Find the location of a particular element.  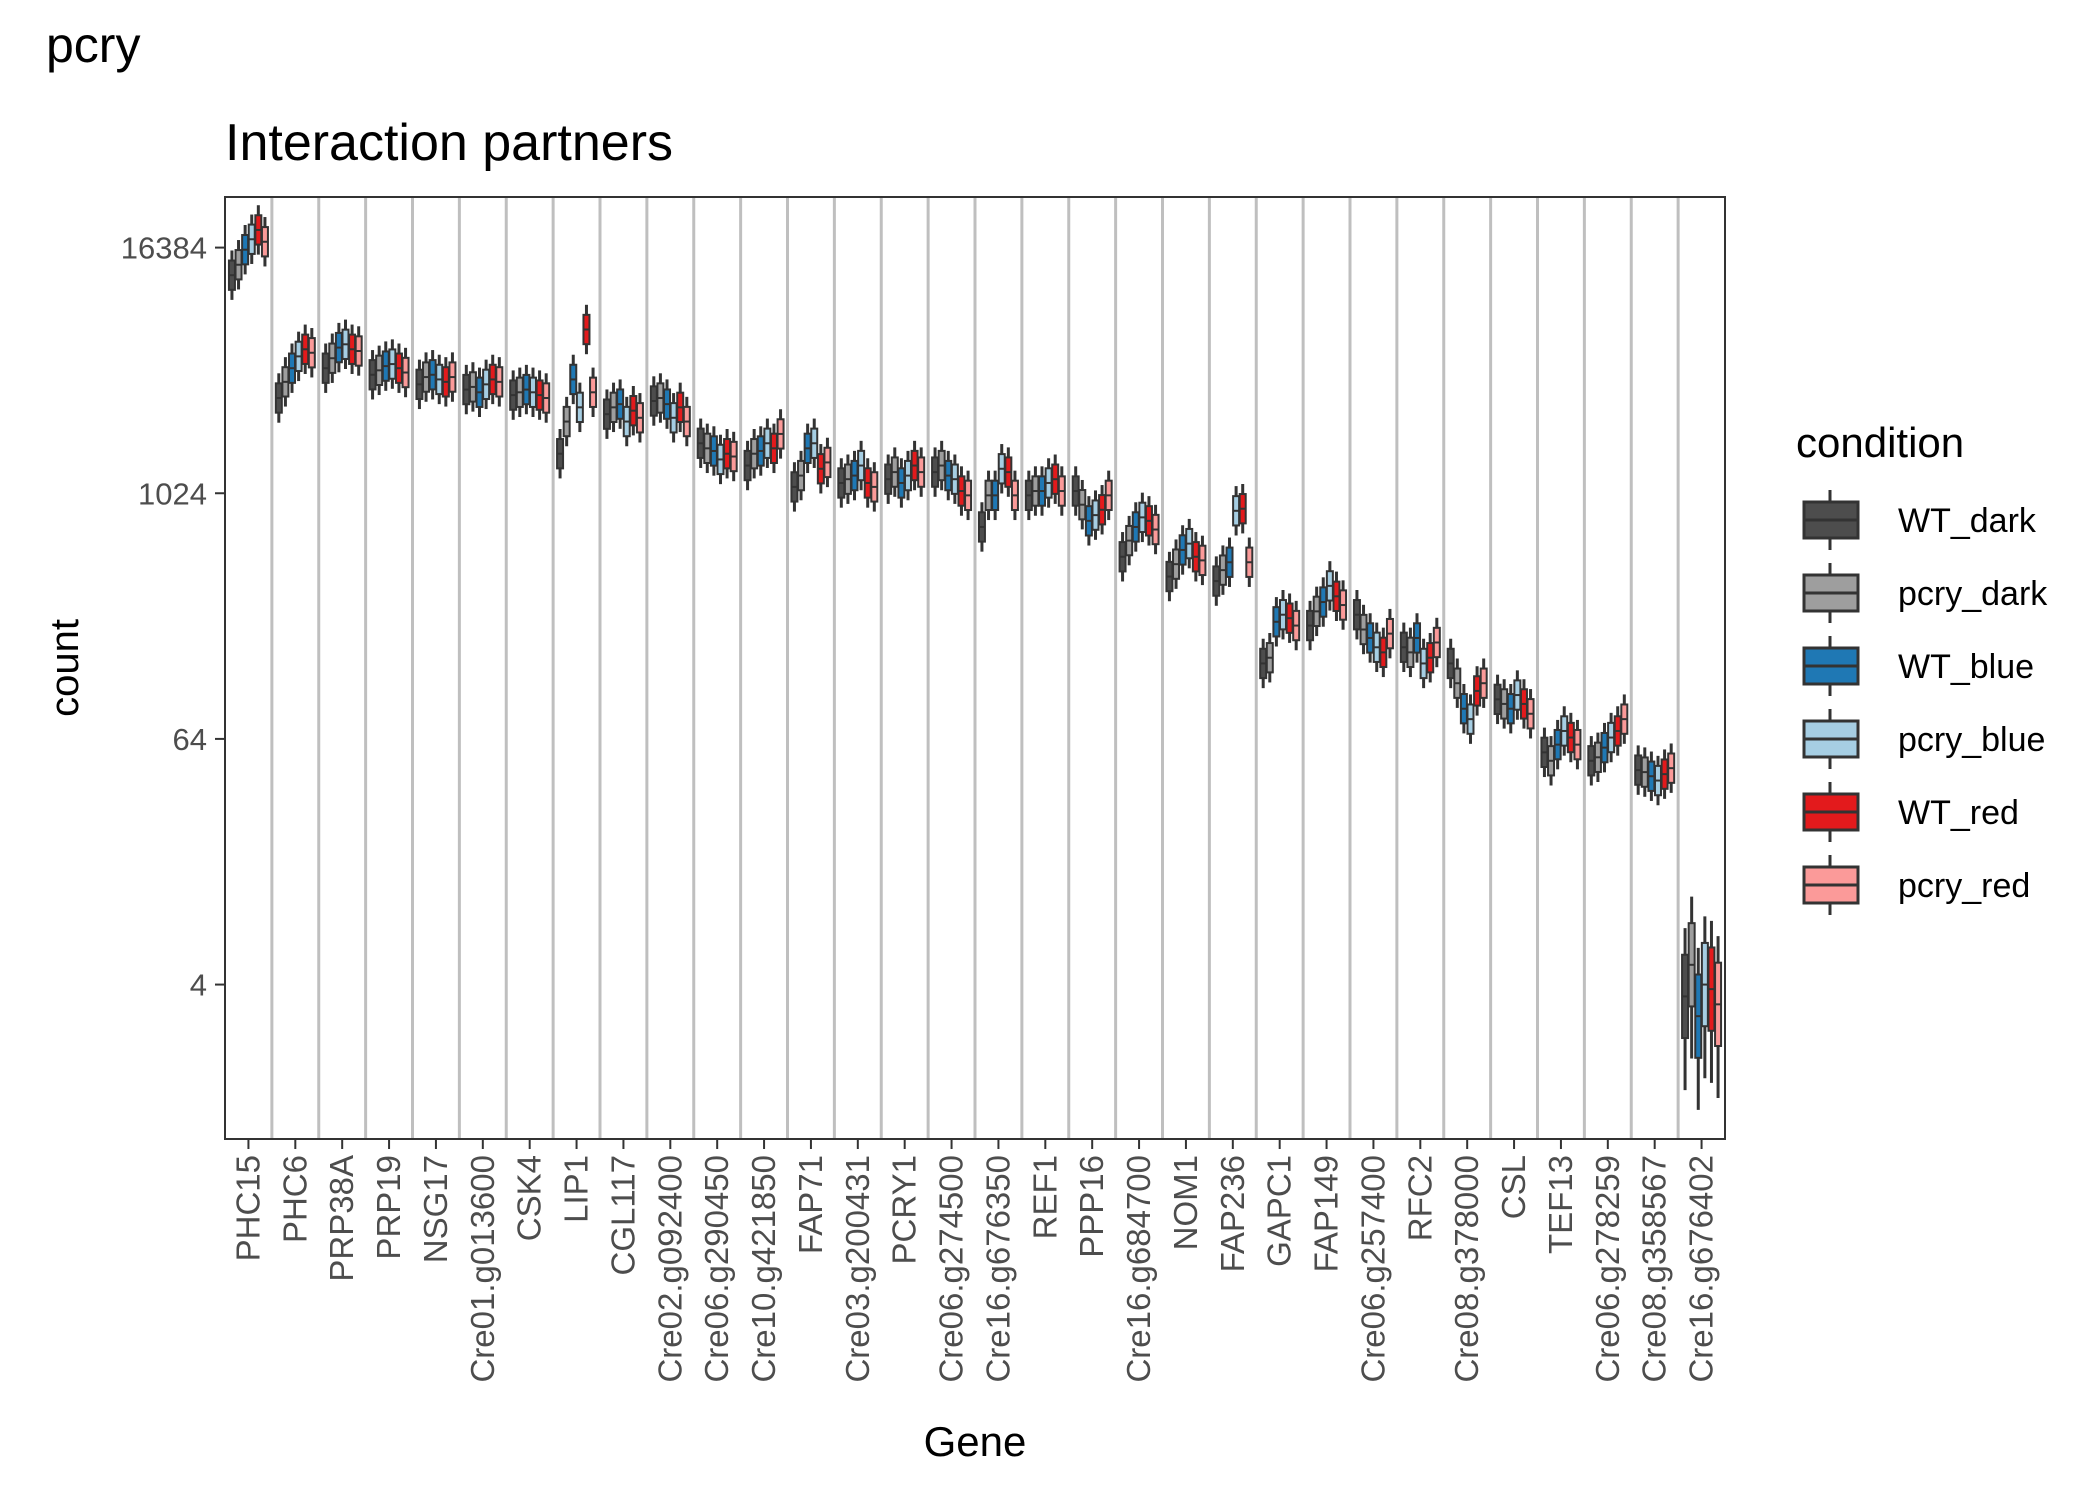

x-tick-label: CSL is located at coordinates (1513, 1187).